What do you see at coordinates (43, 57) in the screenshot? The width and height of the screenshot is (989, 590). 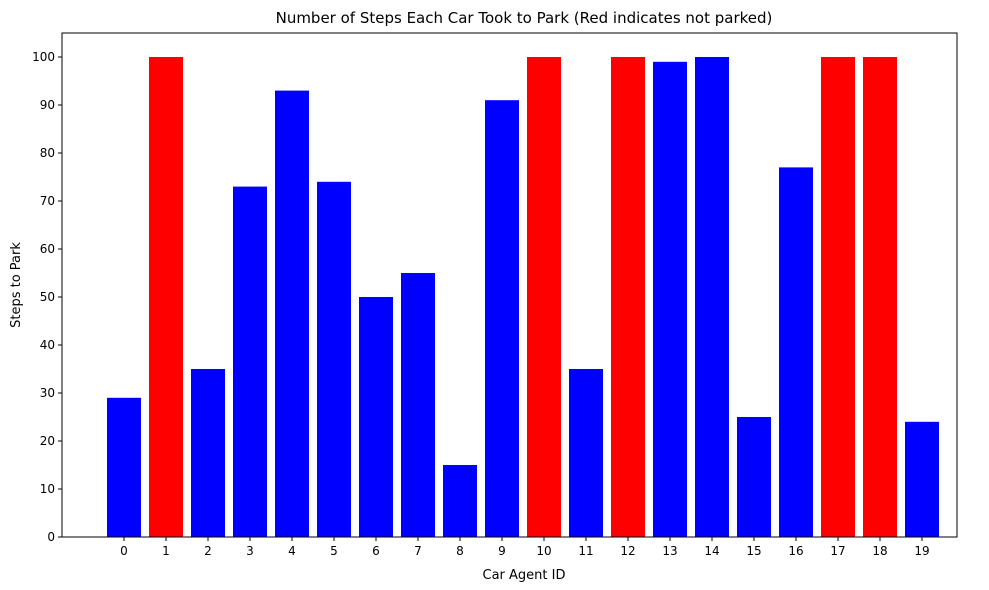 I see `y-tick-label: 100` at bounding box center [43, 57].